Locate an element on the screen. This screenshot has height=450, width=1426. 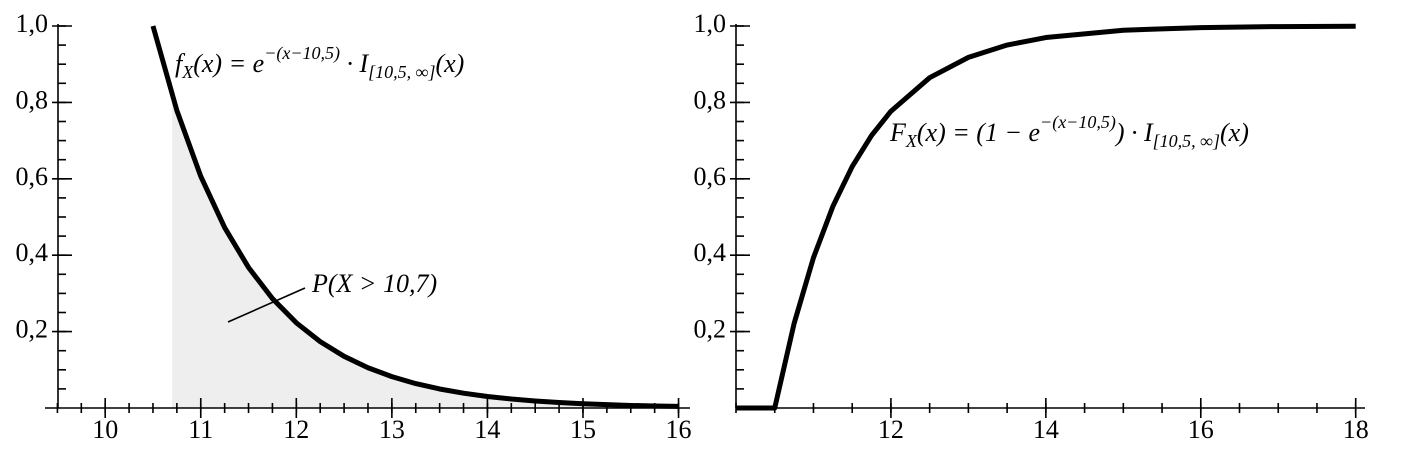
annotation: P(X > 10,7) is located at coordinates (374, 283).